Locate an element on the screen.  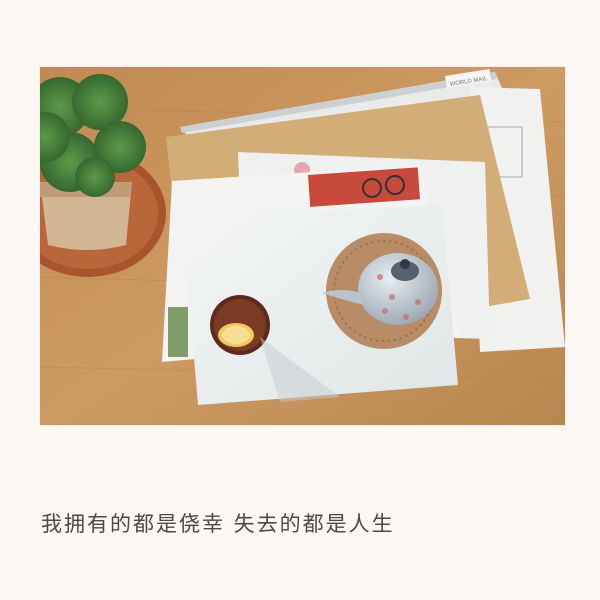
plant-pot is located at coordinates (86, 216).